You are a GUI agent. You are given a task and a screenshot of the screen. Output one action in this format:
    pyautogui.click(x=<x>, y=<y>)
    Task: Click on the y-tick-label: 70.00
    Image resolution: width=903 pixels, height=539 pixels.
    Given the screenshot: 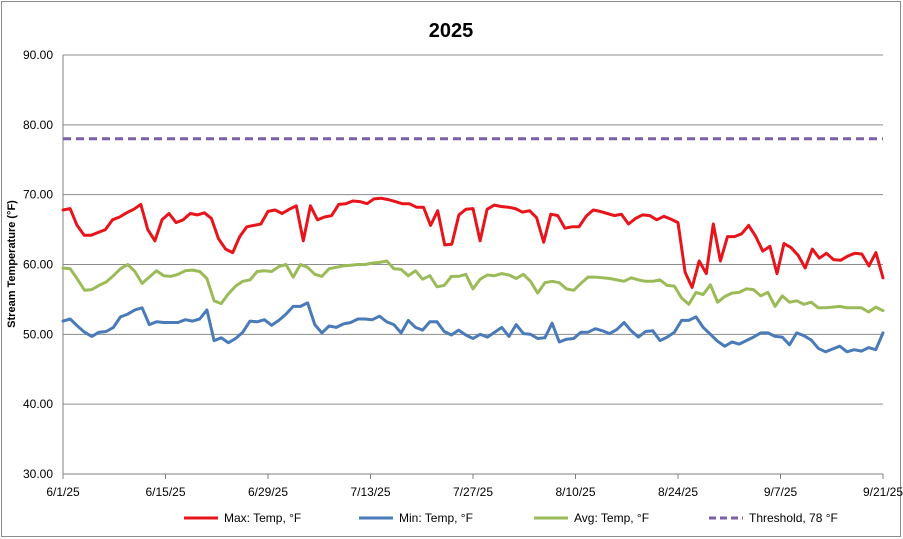 What is the action you would take?
    pyautogui.click(x=38, y=195)
    